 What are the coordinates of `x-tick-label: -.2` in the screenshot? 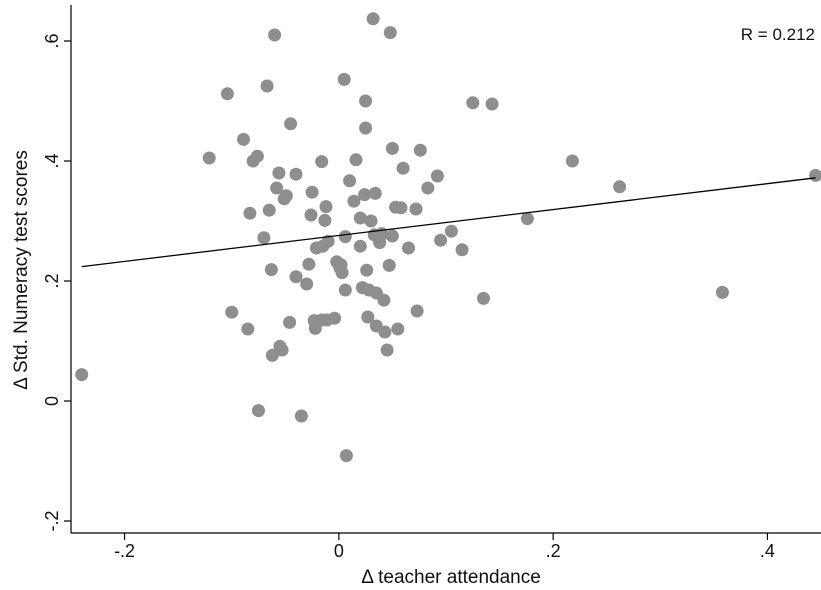 It's located at (124, 551).